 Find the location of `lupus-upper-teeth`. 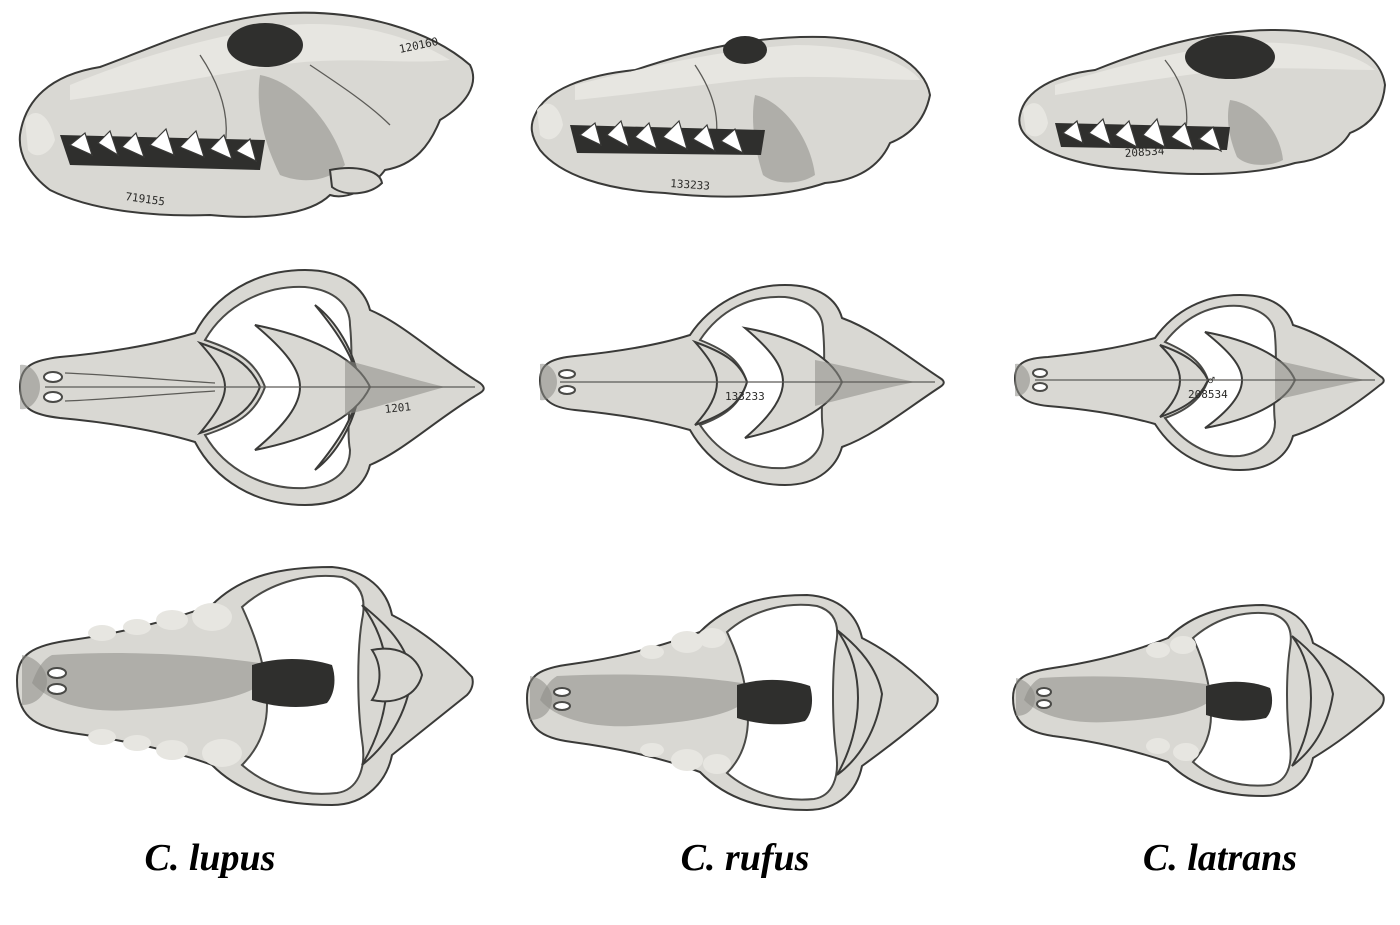

lupus-upper-teeth is located at coordinates (165, 685).